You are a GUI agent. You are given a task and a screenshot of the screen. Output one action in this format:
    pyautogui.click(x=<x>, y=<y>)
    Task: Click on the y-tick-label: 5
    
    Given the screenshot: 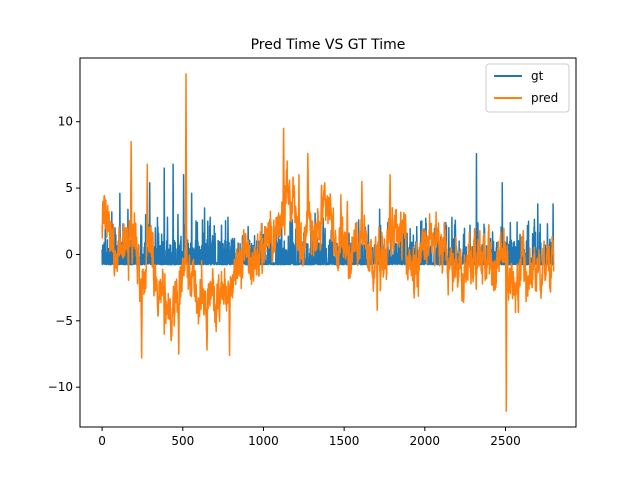 What is the action you would take?
    pyautogui.click(x=69, y=188)
    